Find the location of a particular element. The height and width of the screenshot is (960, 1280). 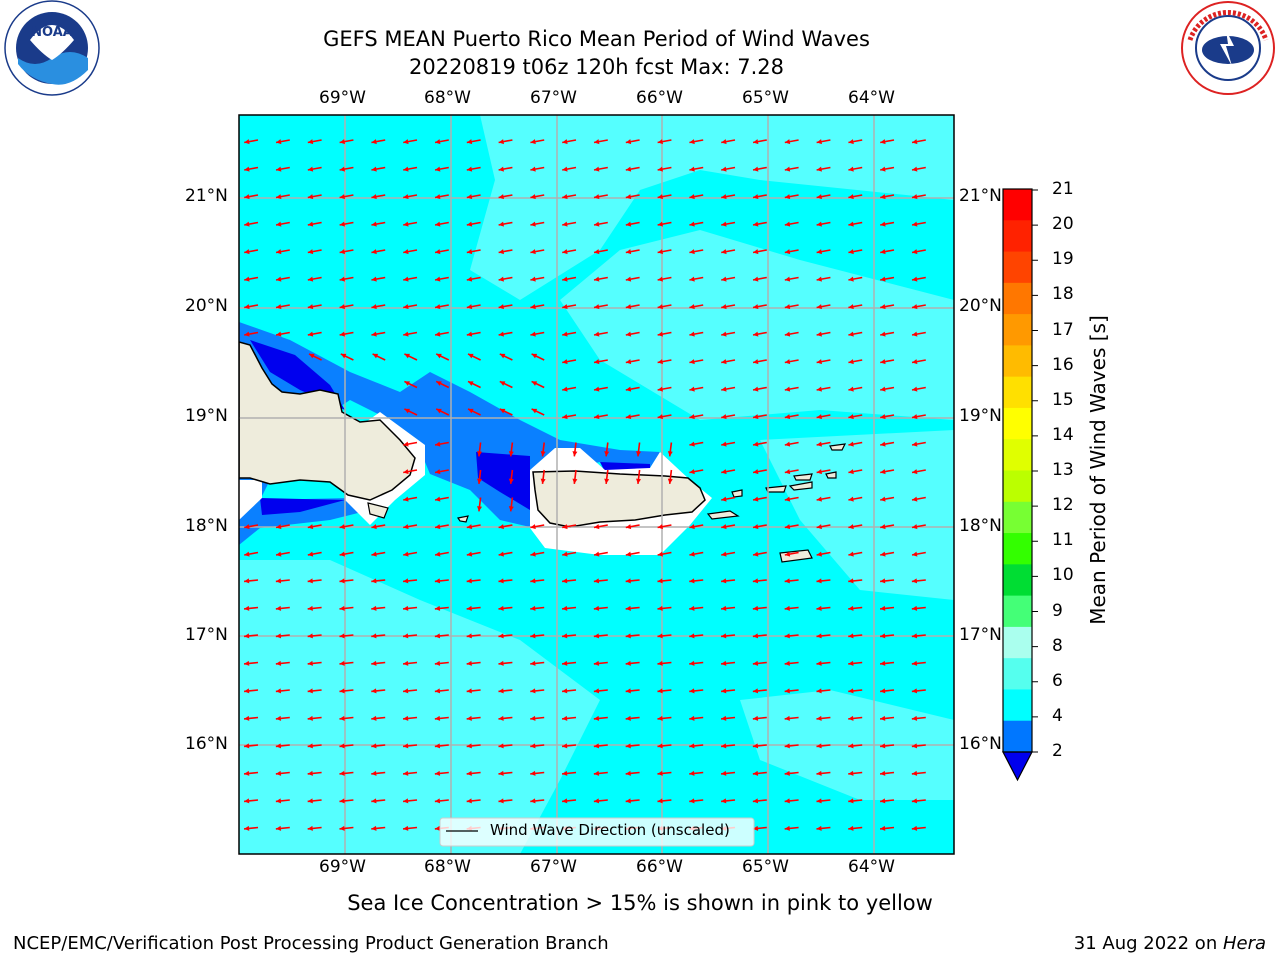

colorbar-segment is located at coordinates (1017, 205).